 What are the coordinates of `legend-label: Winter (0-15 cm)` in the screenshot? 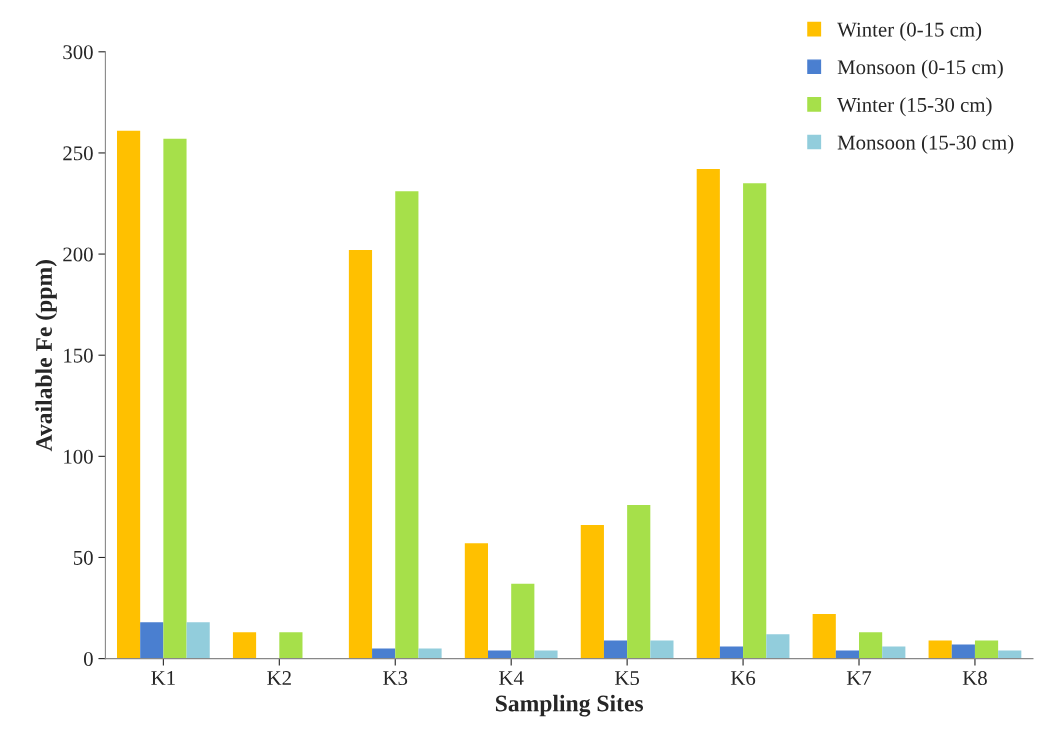 It's located at (909, 31).